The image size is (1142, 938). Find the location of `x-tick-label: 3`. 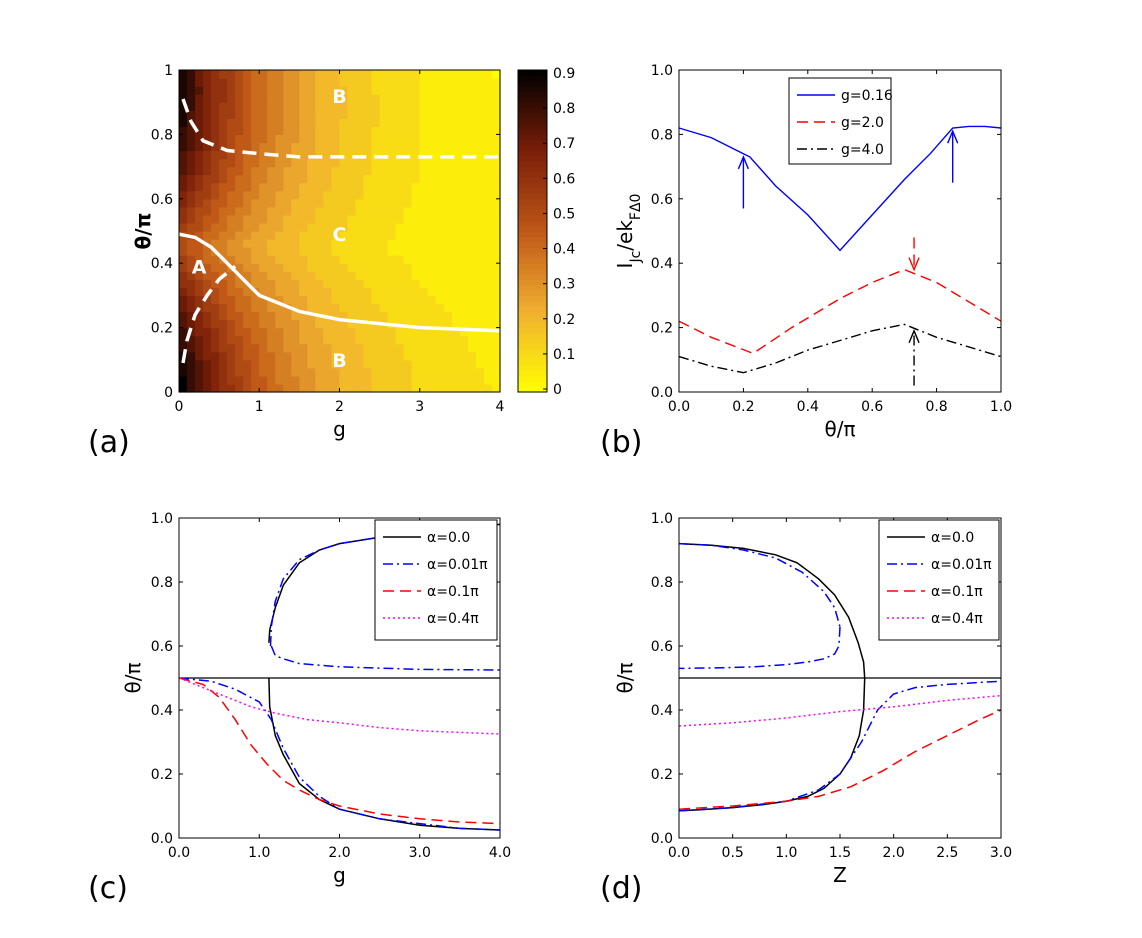

x-tick-label: 3 is located at coordinates (419, 407).